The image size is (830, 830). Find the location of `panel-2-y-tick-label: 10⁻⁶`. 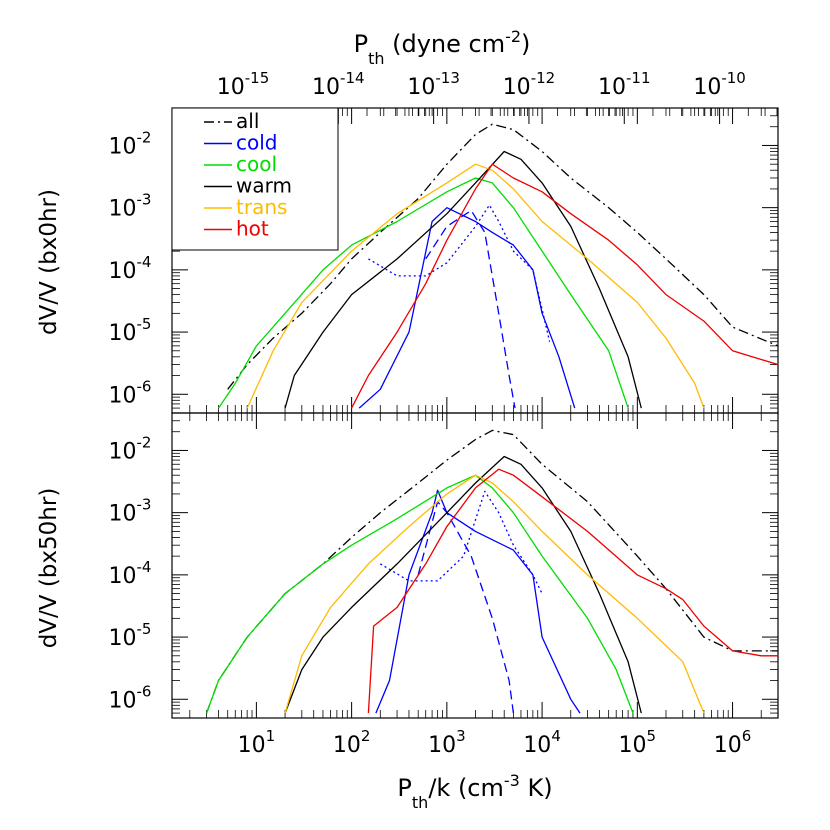

panel-2-y-tick-label: 10⁻⁶ is located at coordinates (130, 697).